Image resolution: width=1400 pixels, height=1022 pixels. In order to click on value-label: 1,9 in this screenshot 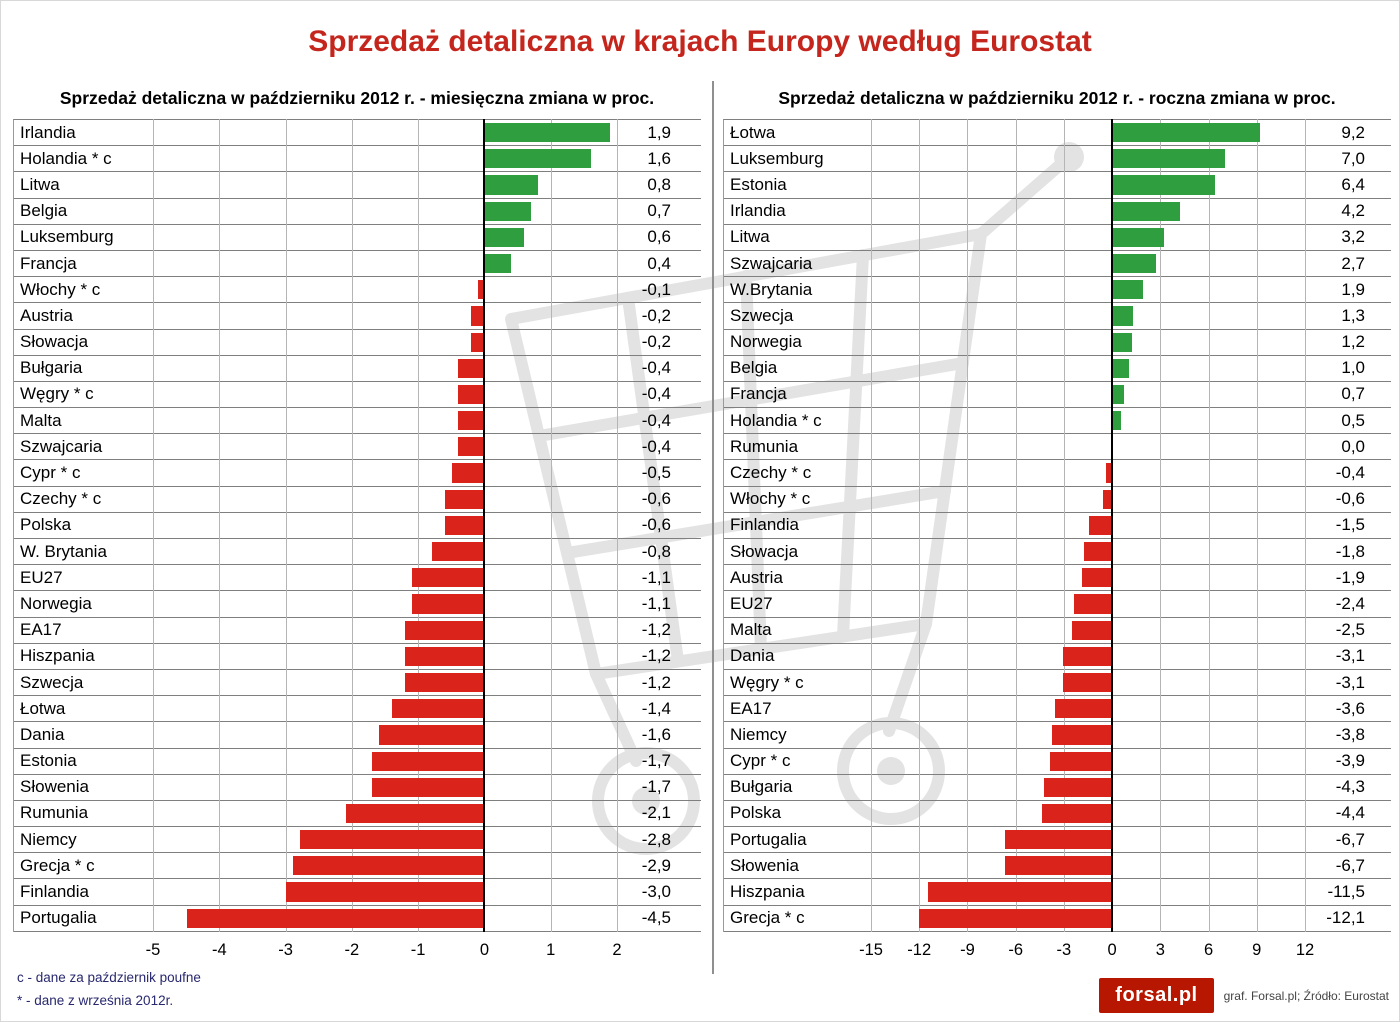, I will do `click(1353, 289)`.